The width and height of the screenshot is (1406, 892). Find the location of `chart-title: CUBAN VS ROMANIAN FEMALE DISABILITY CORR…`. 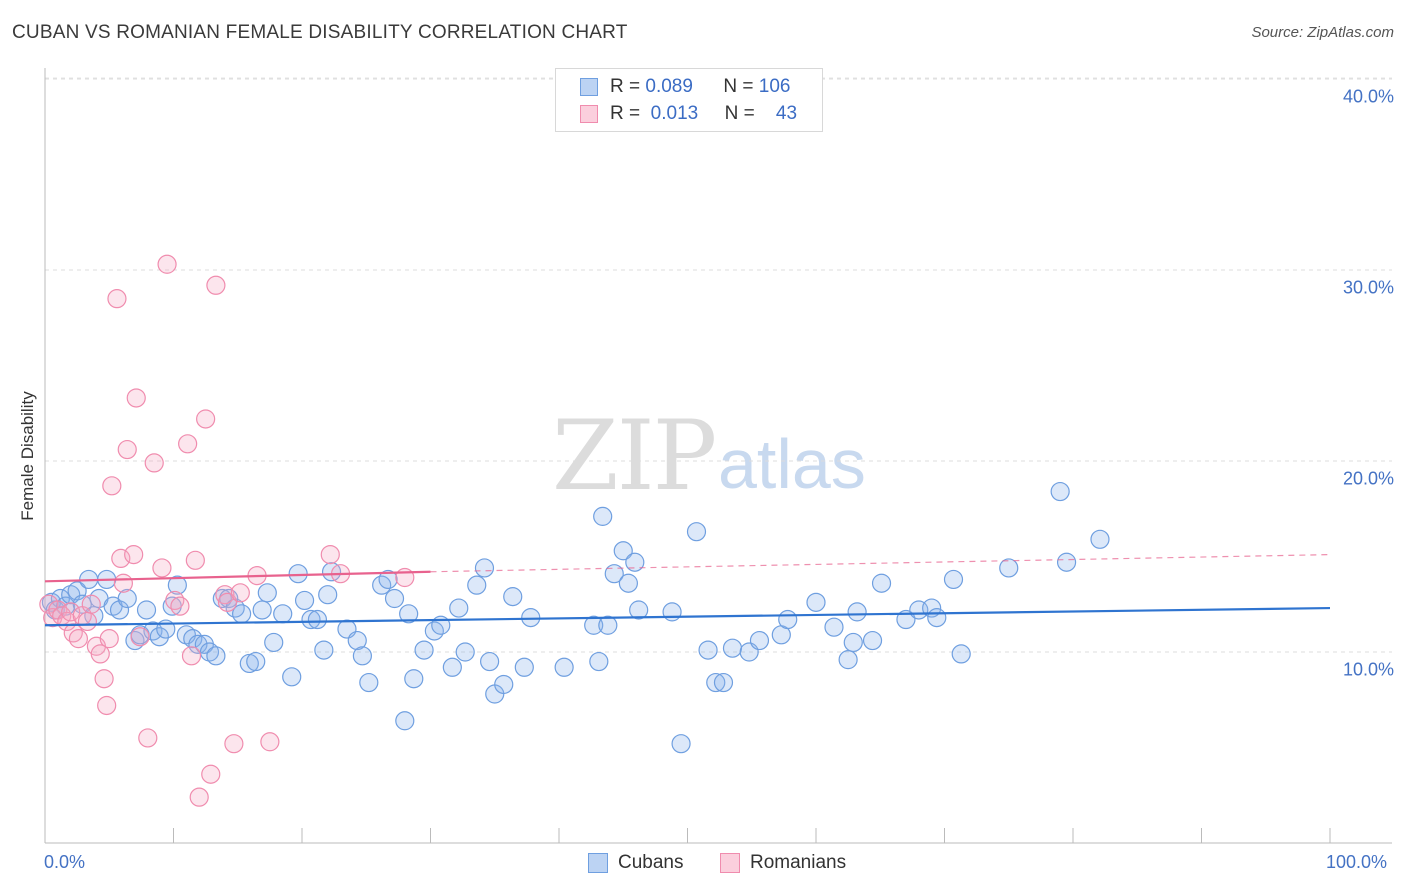

chart-title: CUBAN VS ROMANIAN FEMALE DISABILITY CORR… is located at coordinates (320, 32).